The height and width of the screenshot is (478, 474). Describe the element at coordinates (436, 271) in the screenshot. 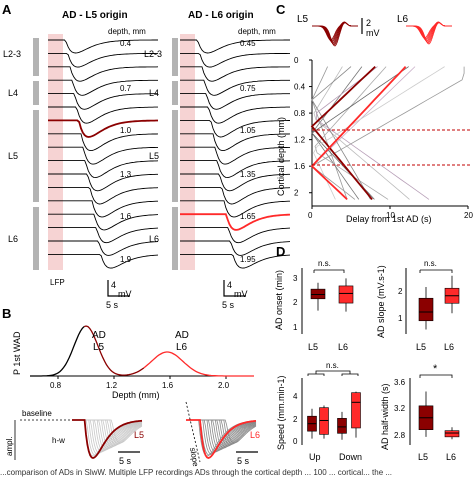

I see `slope-sig-bracket` at that location.